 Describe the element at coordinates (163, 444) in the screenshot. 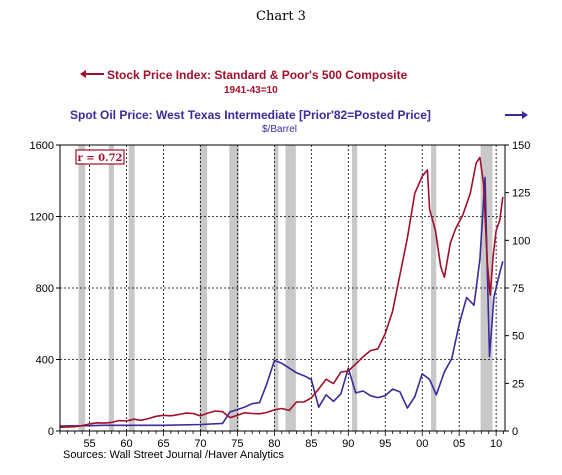

I see `x-tick-label: 65` at that location.